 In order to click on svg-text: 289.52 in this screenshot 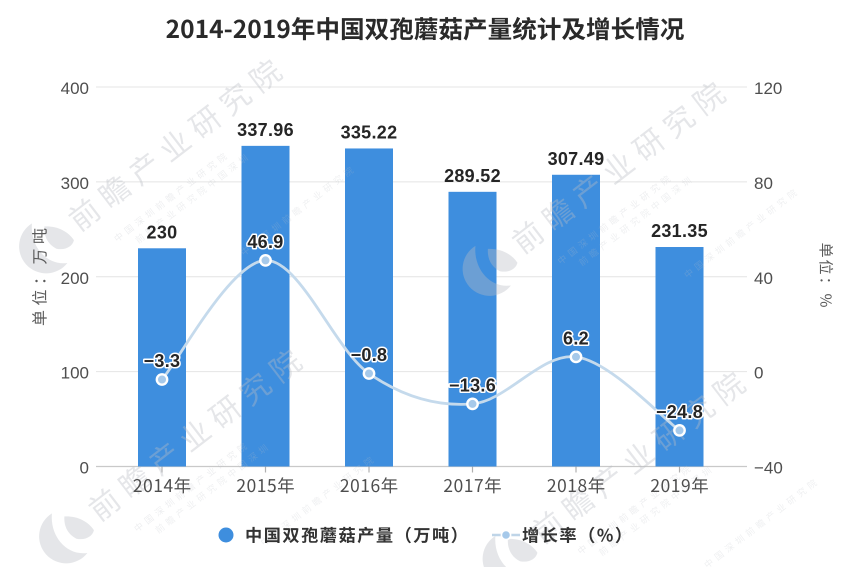, I will do `click(472, 176)`.